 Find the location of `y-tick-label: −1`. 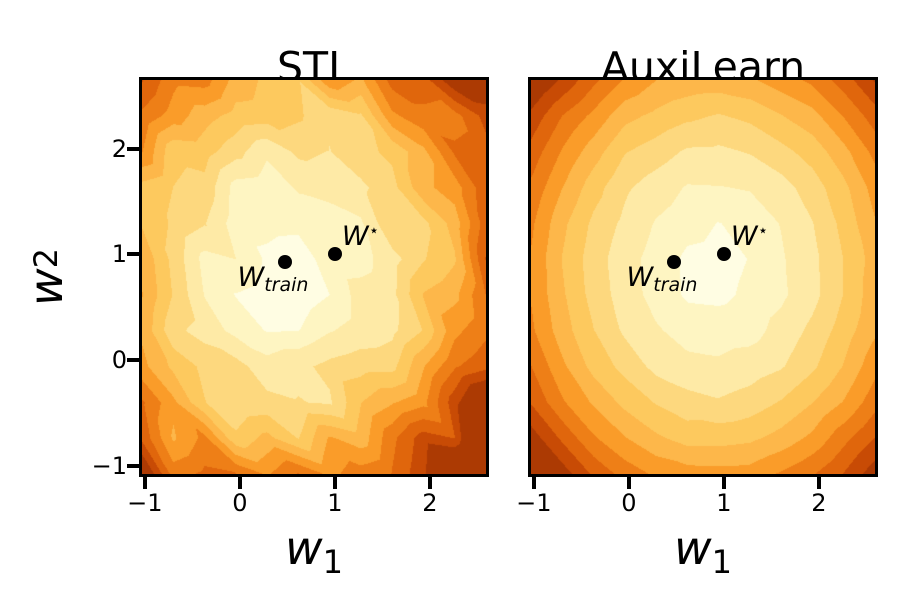

y-tick-label: −1 is located at coordinates (109, 465).